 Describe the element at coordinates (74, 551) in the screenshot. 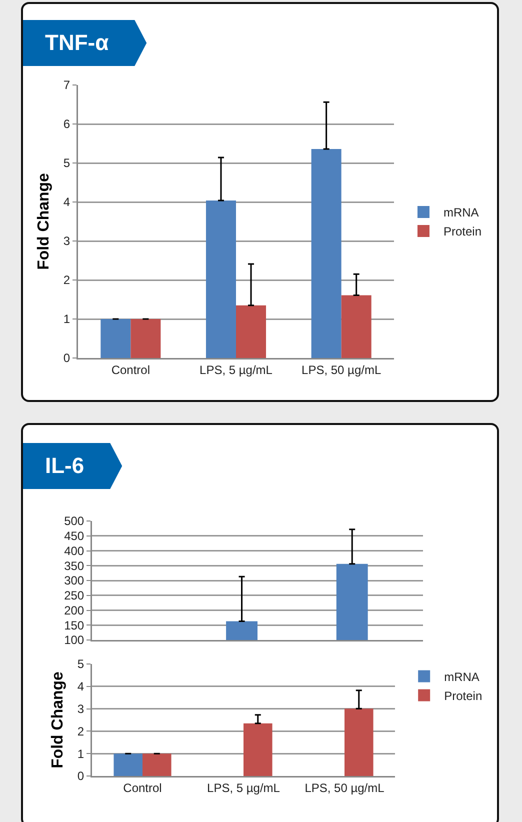

I see `y-tick-label: 400` at that location.